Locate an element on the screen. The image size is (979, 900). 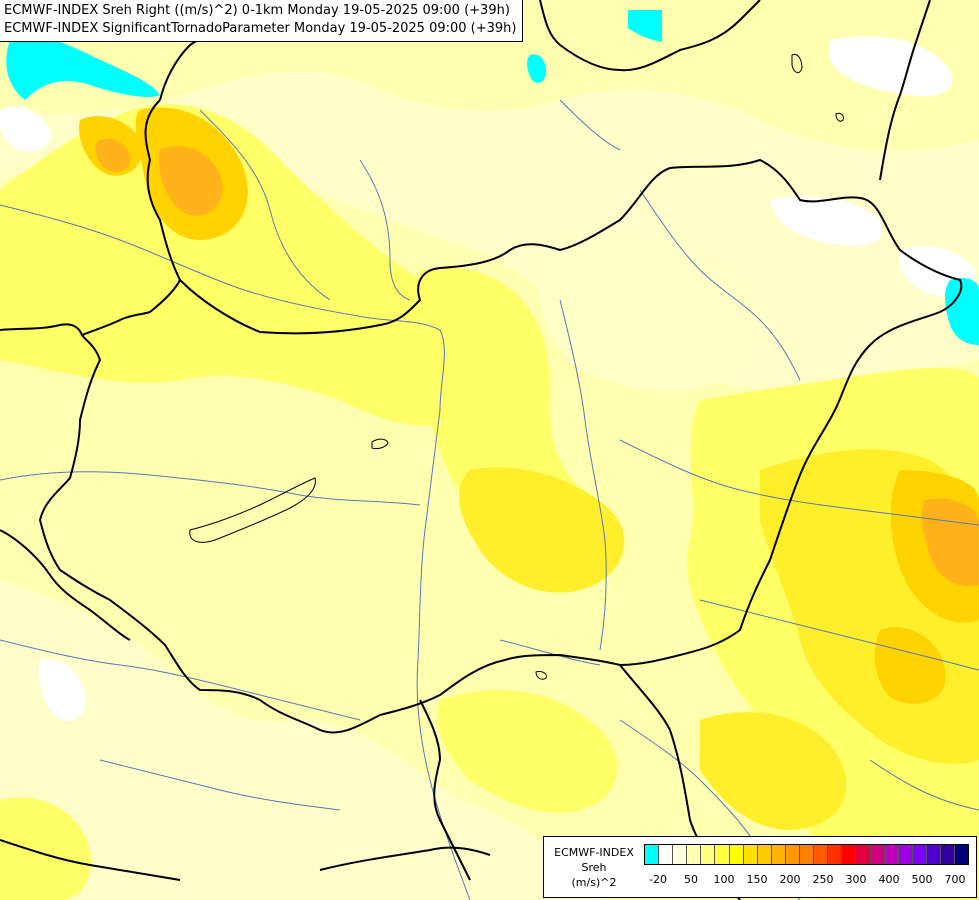
legend-tick-label: 300 is located at coordinates (856, 879).